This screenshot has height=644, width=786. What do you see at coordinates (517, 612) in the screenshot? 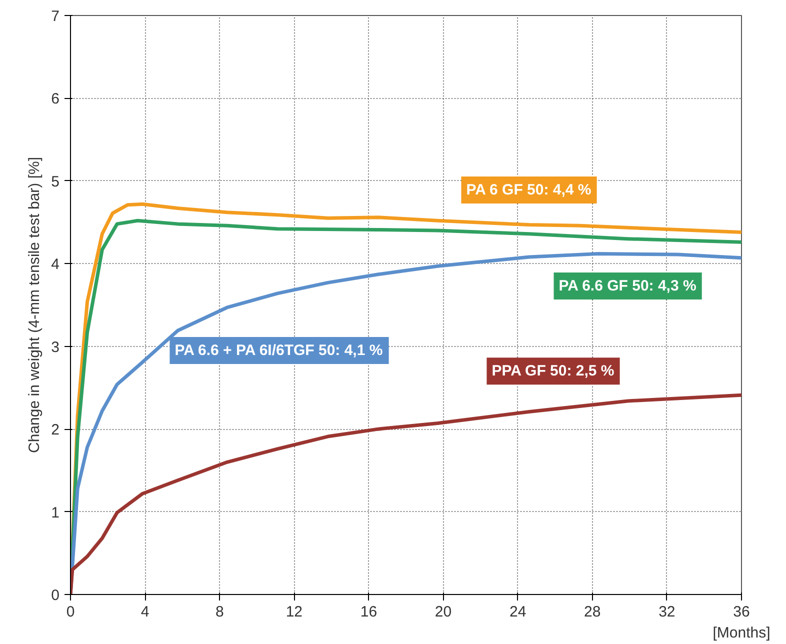
I see `x-tick-label: 24` at bounding box center [517, 612].